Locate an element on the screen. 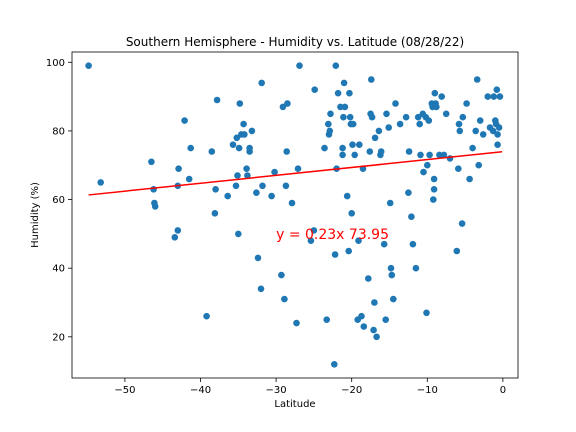 The height and width of the screenshot is (432, 576). y-tick-label: 40 is located at coordinates (58, 269).